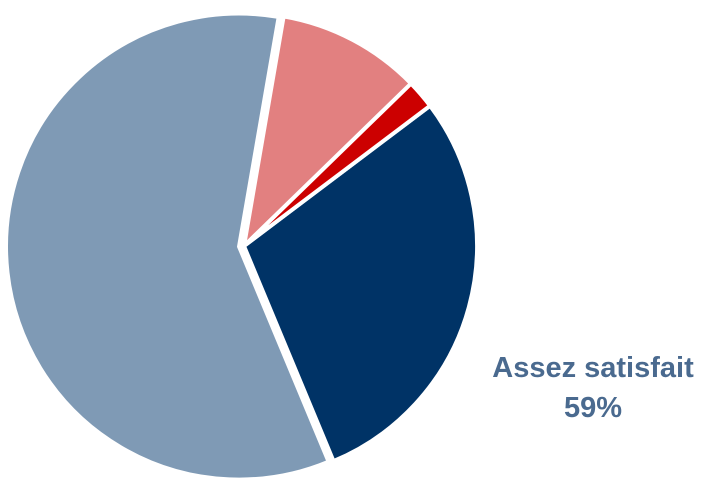 This screenshot has height=478, width=708. I want to click on slice-label-value: 59%, so click(593, 408).